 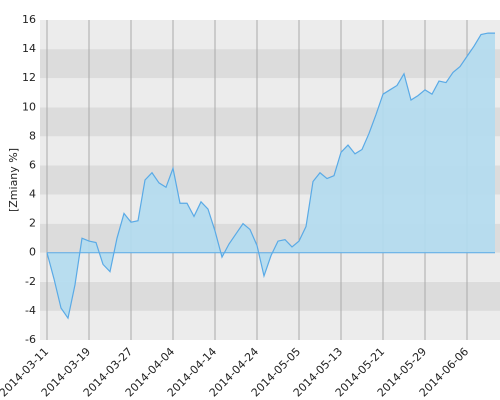 What do you see at coordinates (29, 77) in the screenshot?
I see `y-tick-label: 12` at bounding box center [29, 77].